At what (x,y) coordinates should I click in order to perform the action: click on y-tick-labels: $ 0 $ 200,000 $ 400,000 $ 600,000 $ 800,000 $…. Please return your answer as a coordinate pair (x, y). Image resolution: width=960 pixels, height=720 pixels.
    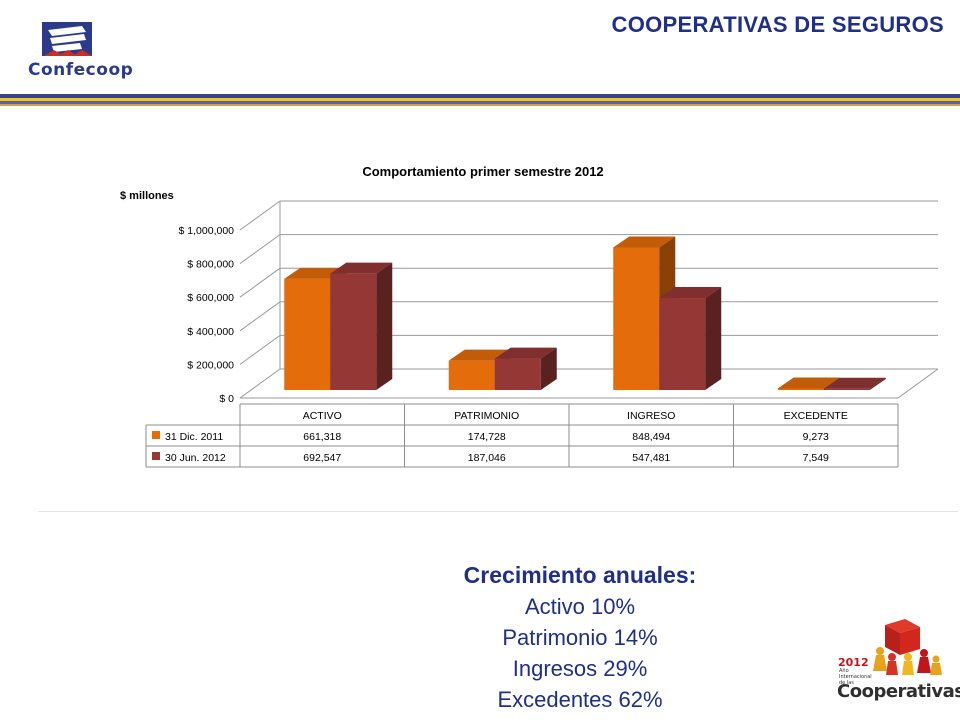
    Looking at the image, I should click on (207, 315).